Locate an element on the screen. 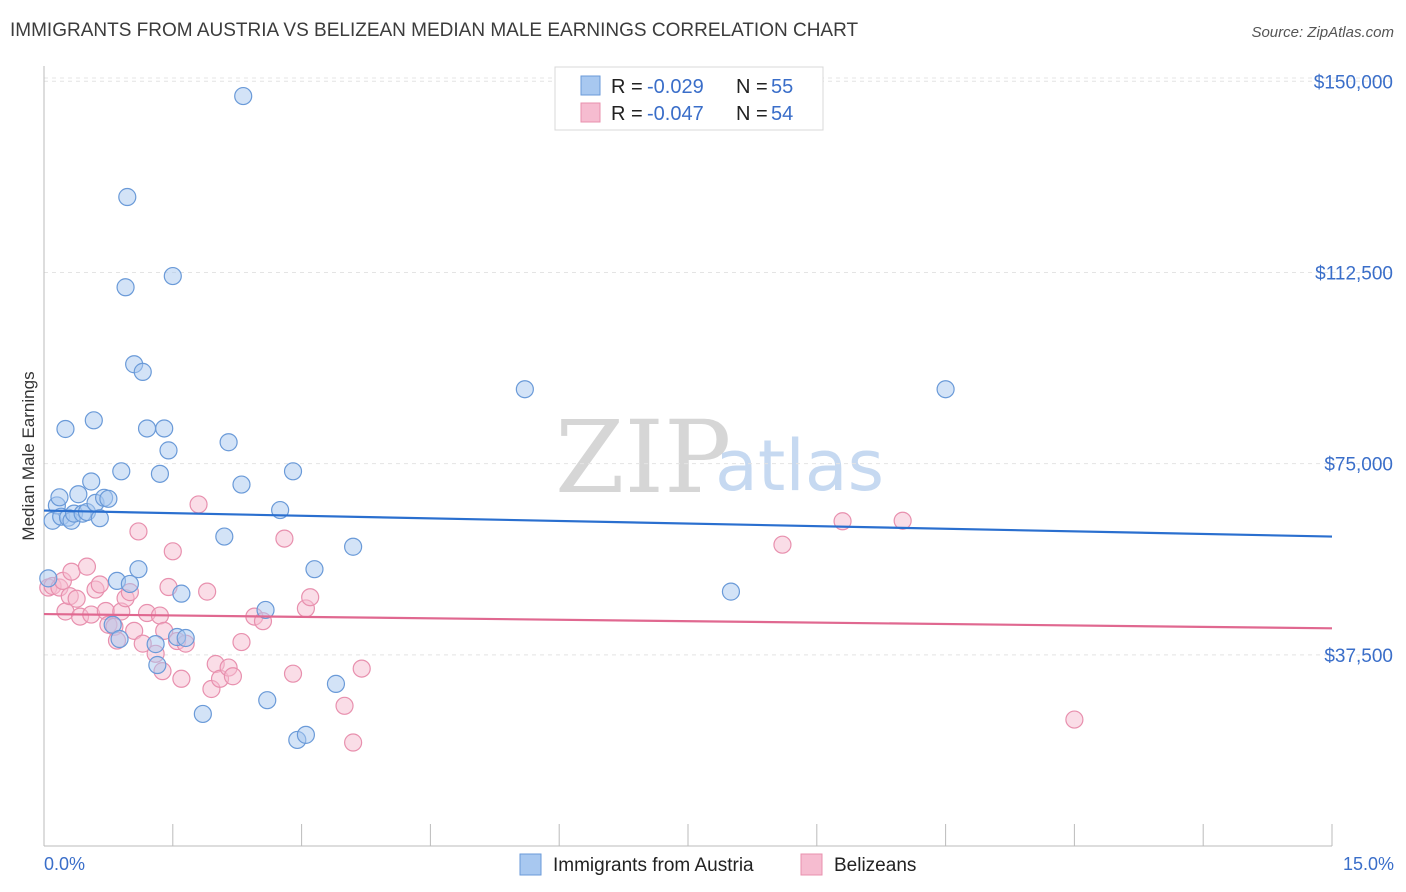 This screenshot has width=1406, height=892. watermark-zip: ZIP is located at coordinates (643, 457).